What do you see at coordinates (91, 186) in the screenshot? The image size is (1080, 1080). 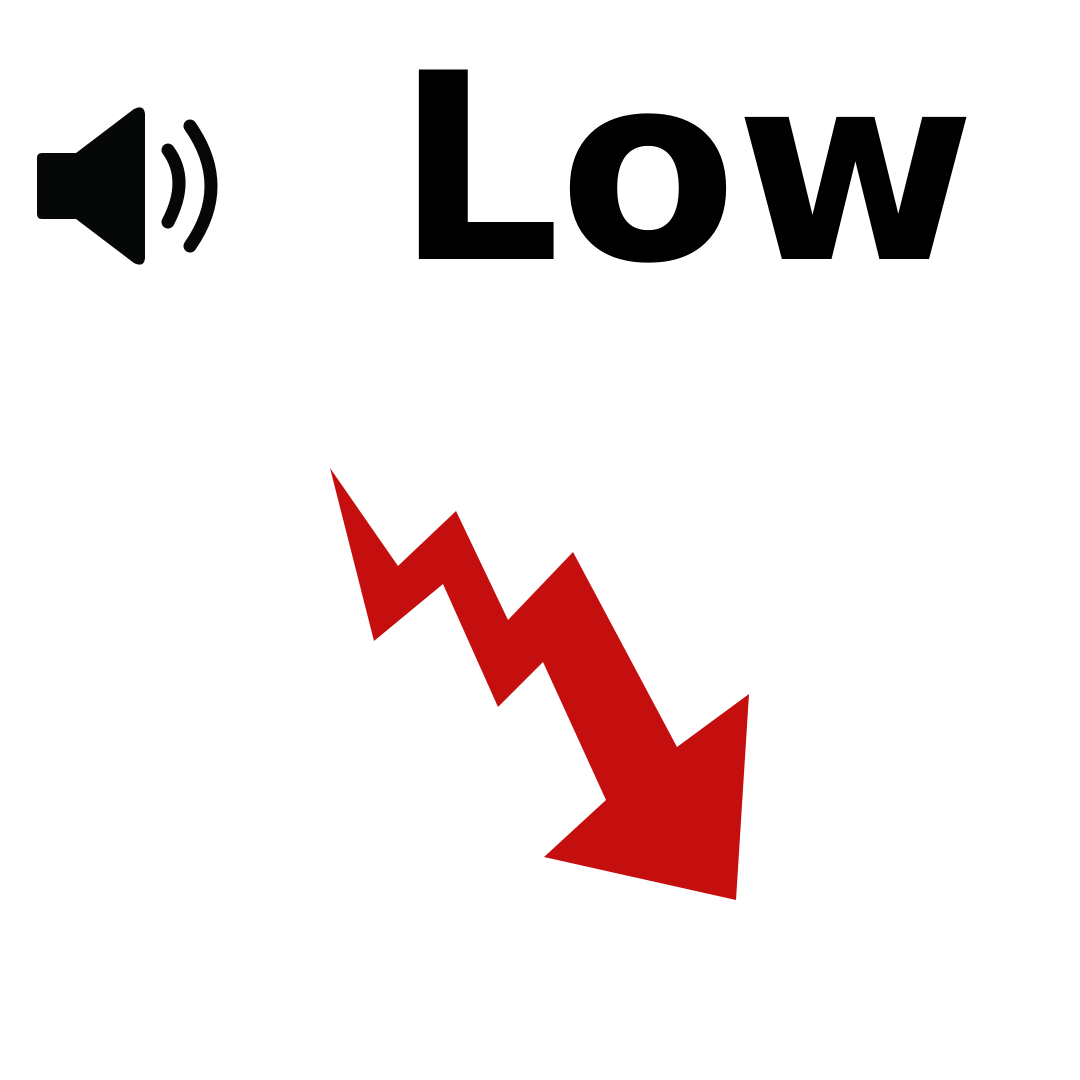 I see `speaker-cone` at bounding box center [91, 186].